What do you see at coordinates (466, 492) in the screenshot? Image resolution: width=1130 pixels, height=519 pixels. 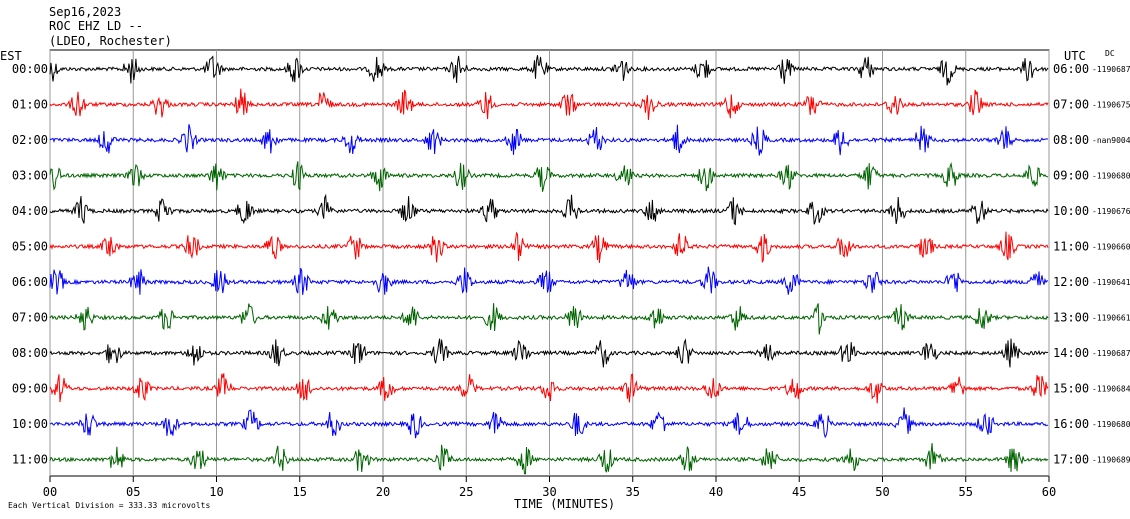 I see `x-tick-label: 25` at bounding box center [466, 492].